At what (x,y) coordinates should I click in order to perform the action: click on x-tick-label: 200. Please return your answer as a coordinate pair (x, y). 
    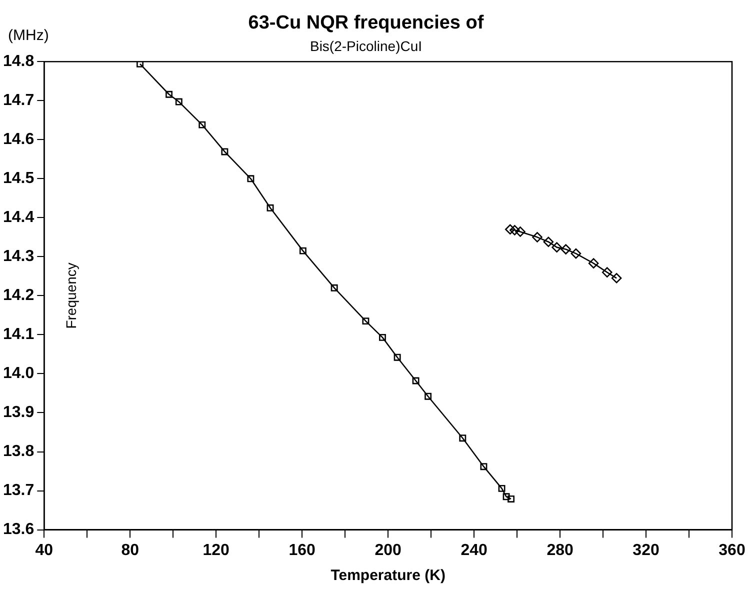
    Looking at the image, I should click on (388, 550).